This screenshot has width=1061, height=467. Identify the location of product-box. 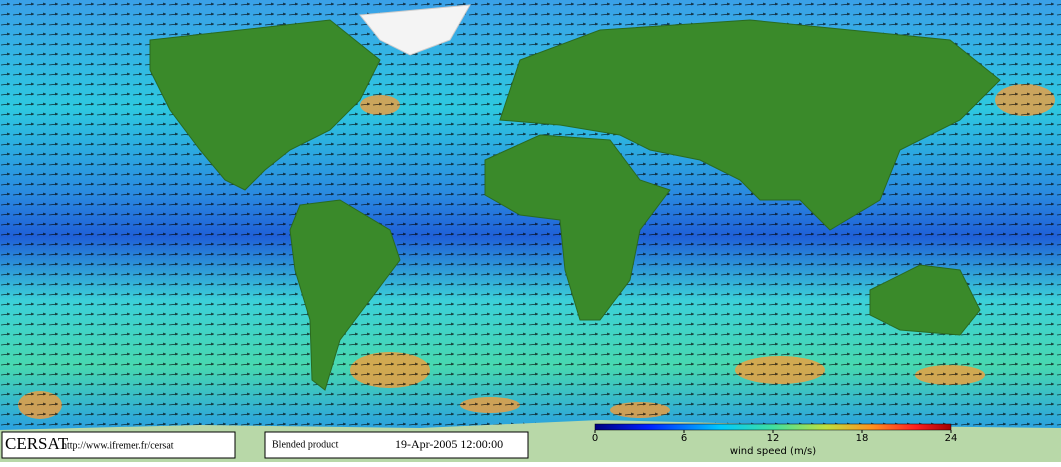
(396, 445).